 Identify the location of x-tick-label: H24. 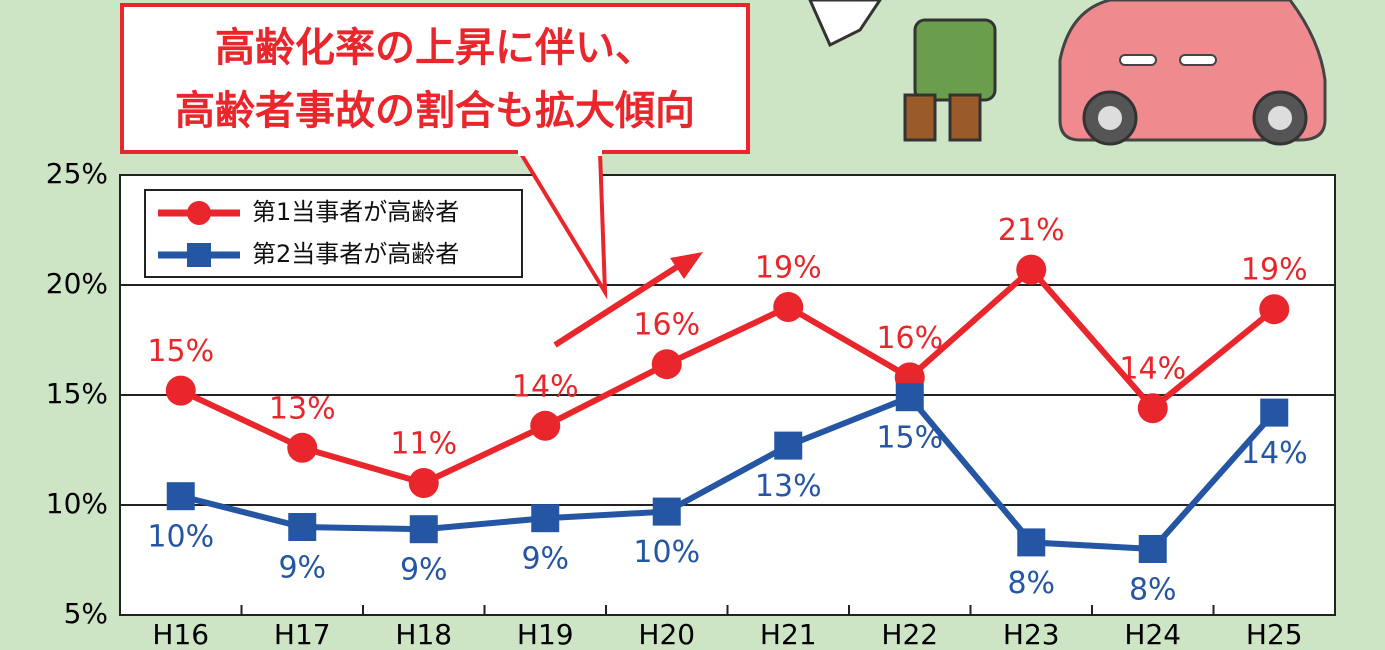
(1152, 634).